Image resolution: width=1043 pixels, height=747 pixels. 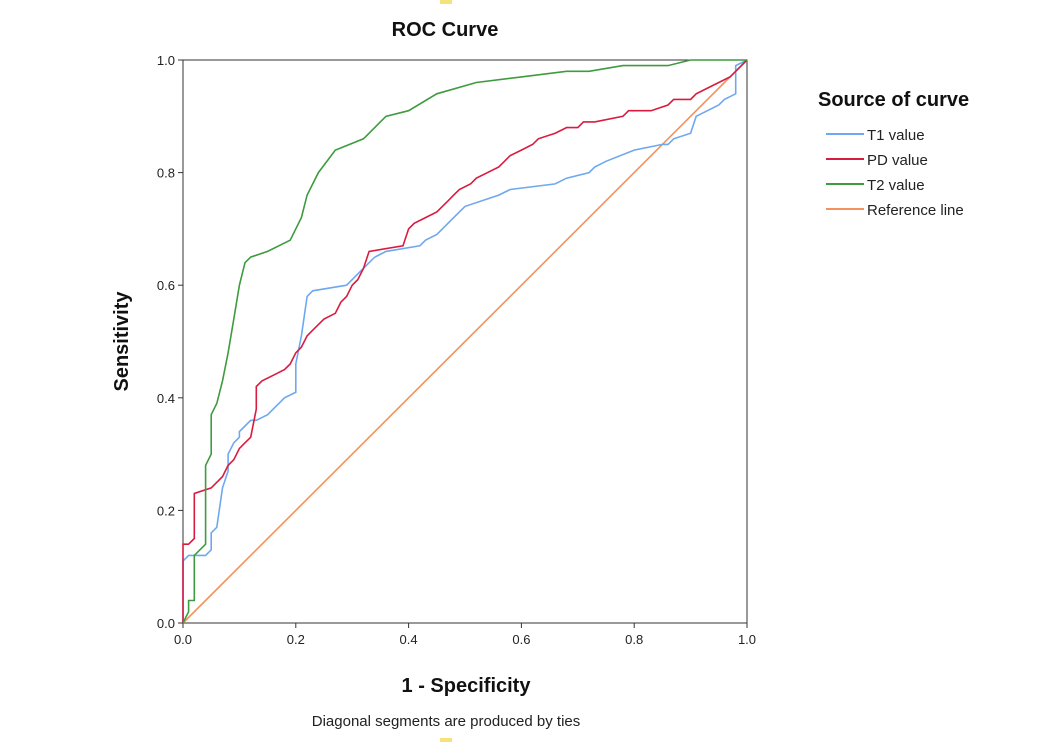 I want to click on legend-label-t2-value: T2 value, so click(x=896, y=185).